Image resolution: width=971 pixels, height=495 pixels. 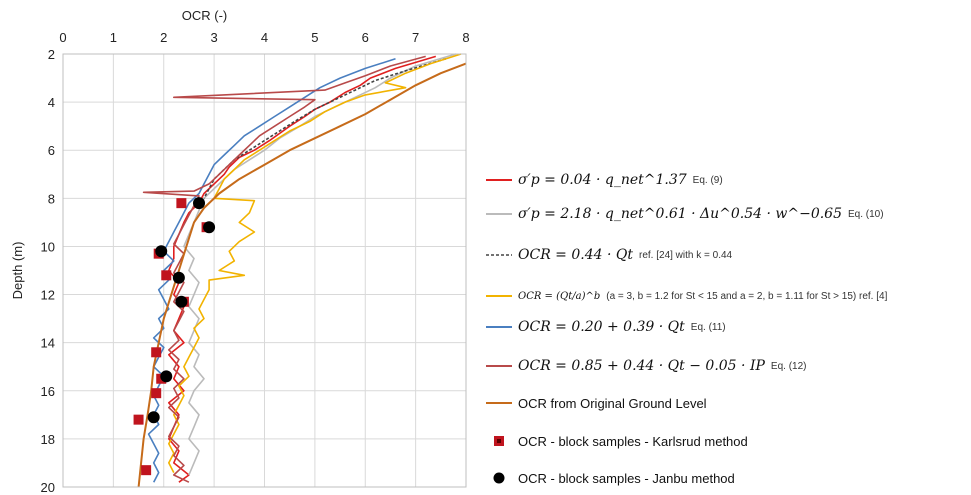 I want to click on legend-item-janbu: OCR - block samples - Janbu method, so click(x=609, y=478).